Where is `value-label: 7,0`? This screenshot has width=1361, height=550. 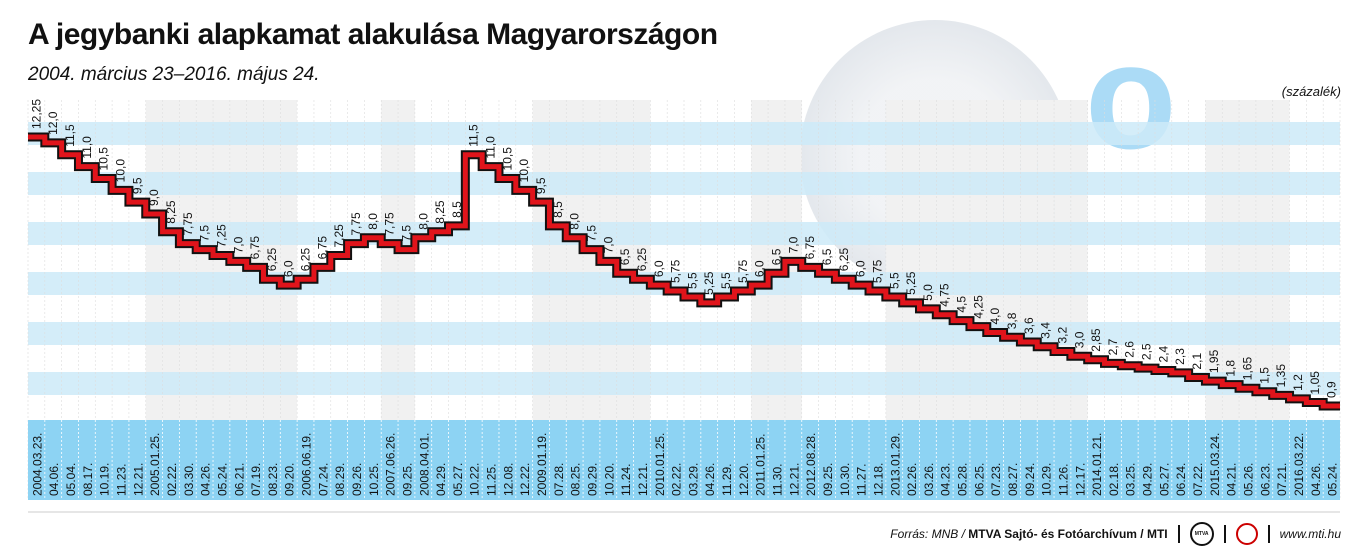 value-label: 7,0 is located at coordinates (238, 244).